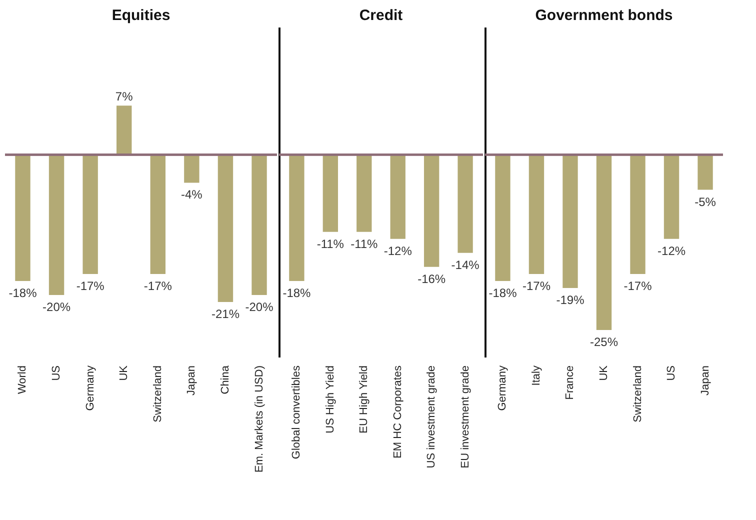  Describe the element at coordinates (141, 15) in the screenshot. I see `chart-title: Equities` at that location.